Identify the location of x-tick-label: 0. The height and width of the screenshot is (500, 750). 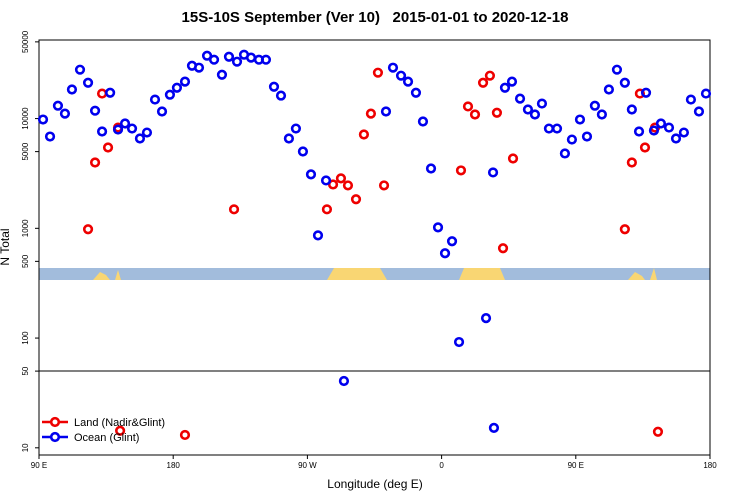
(441, 465).